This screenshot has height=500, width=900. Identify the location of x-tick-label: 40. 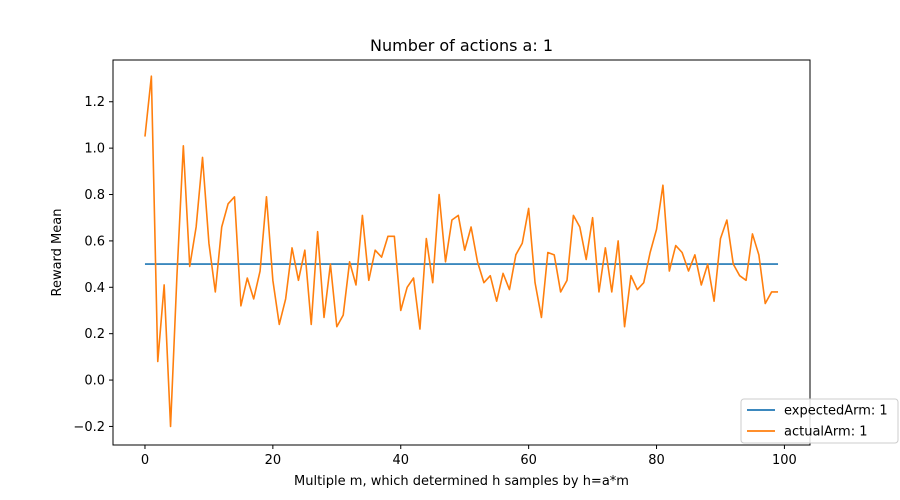
(400, 460).